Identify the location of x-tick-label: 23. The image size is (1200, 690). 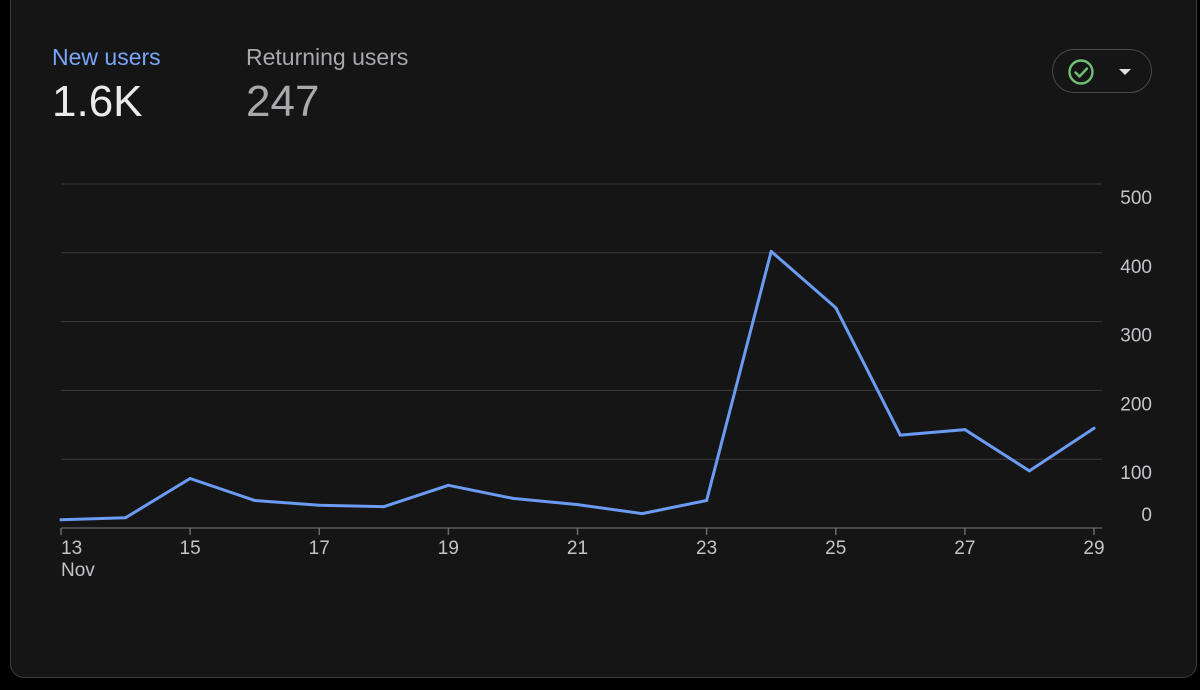
(706, 548).